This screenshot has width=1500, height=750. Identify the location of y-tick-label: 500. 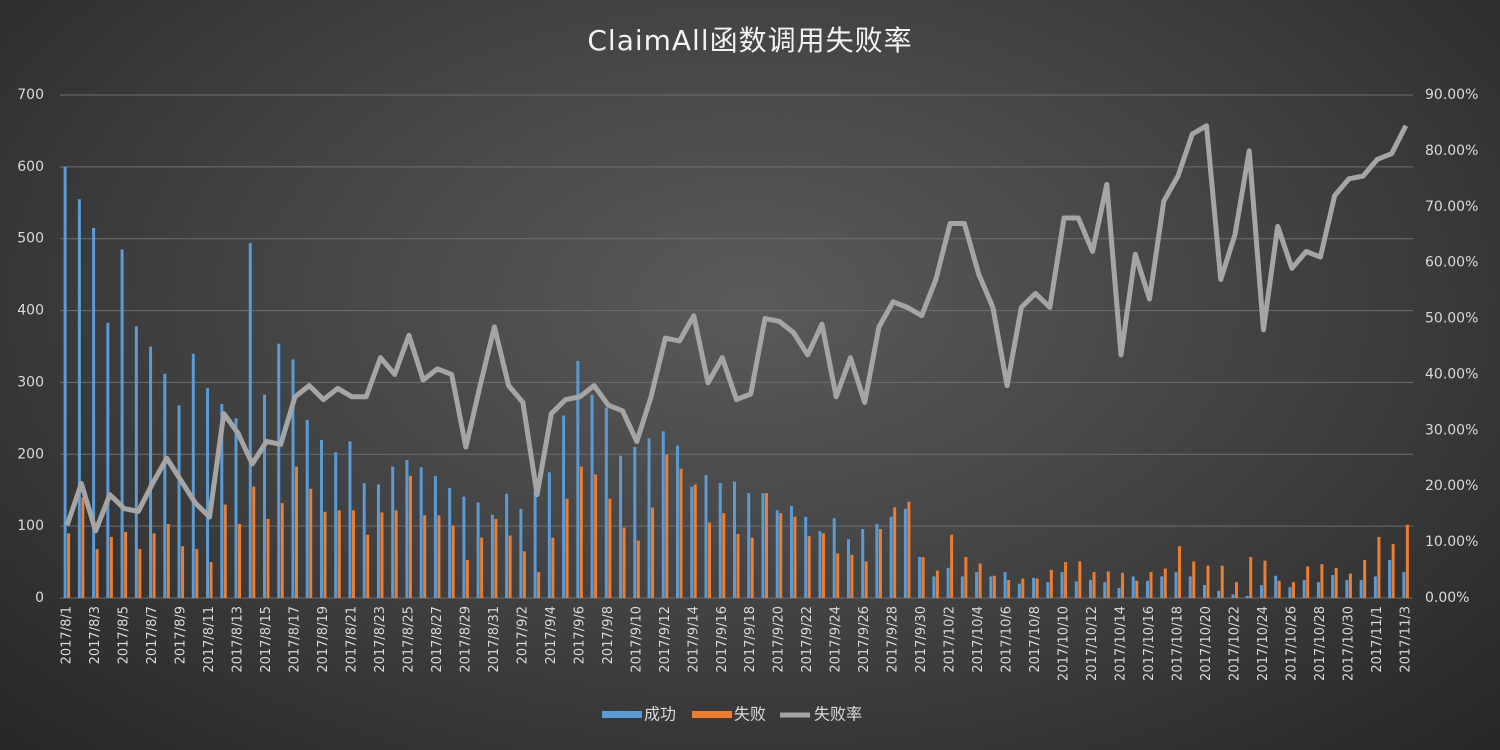
(30, 239).